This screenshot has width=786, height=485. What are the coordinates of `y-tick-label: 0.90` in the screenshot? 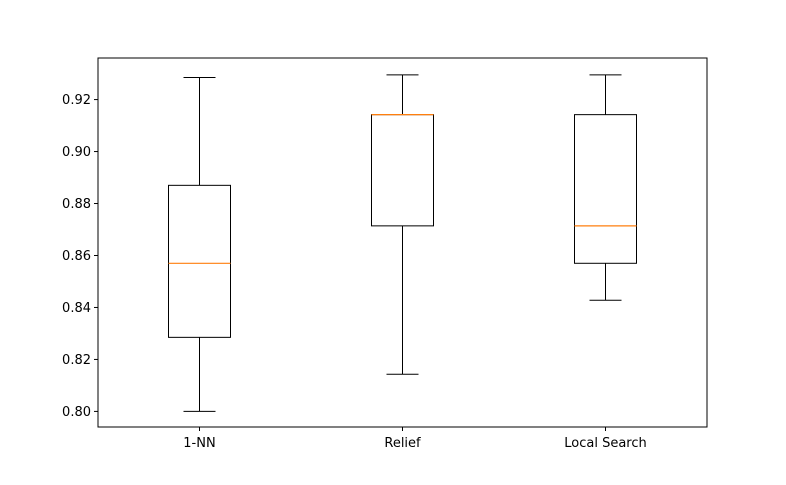 It's located at (76, 152).